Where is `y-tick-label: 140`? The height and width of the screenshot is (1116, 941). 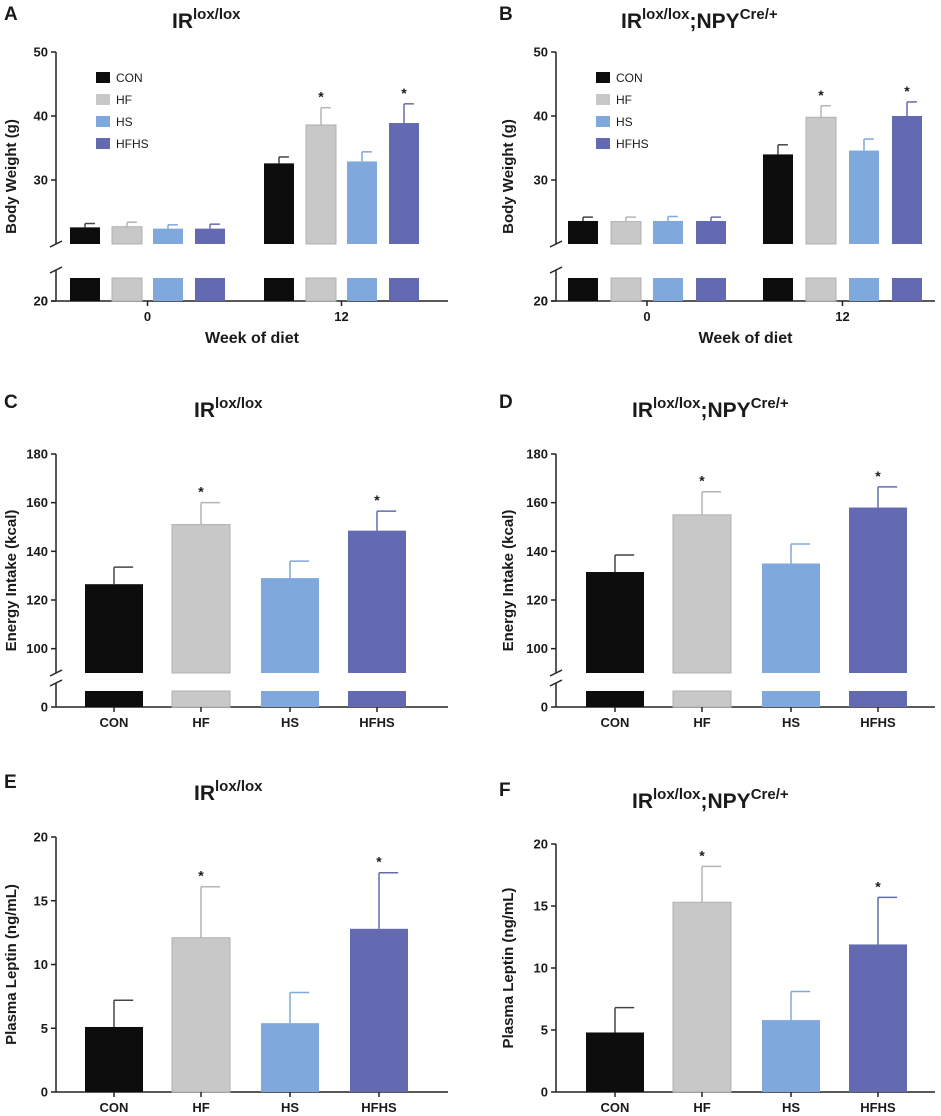 y-tick-label: 140 is located at coordinates (37, 551).